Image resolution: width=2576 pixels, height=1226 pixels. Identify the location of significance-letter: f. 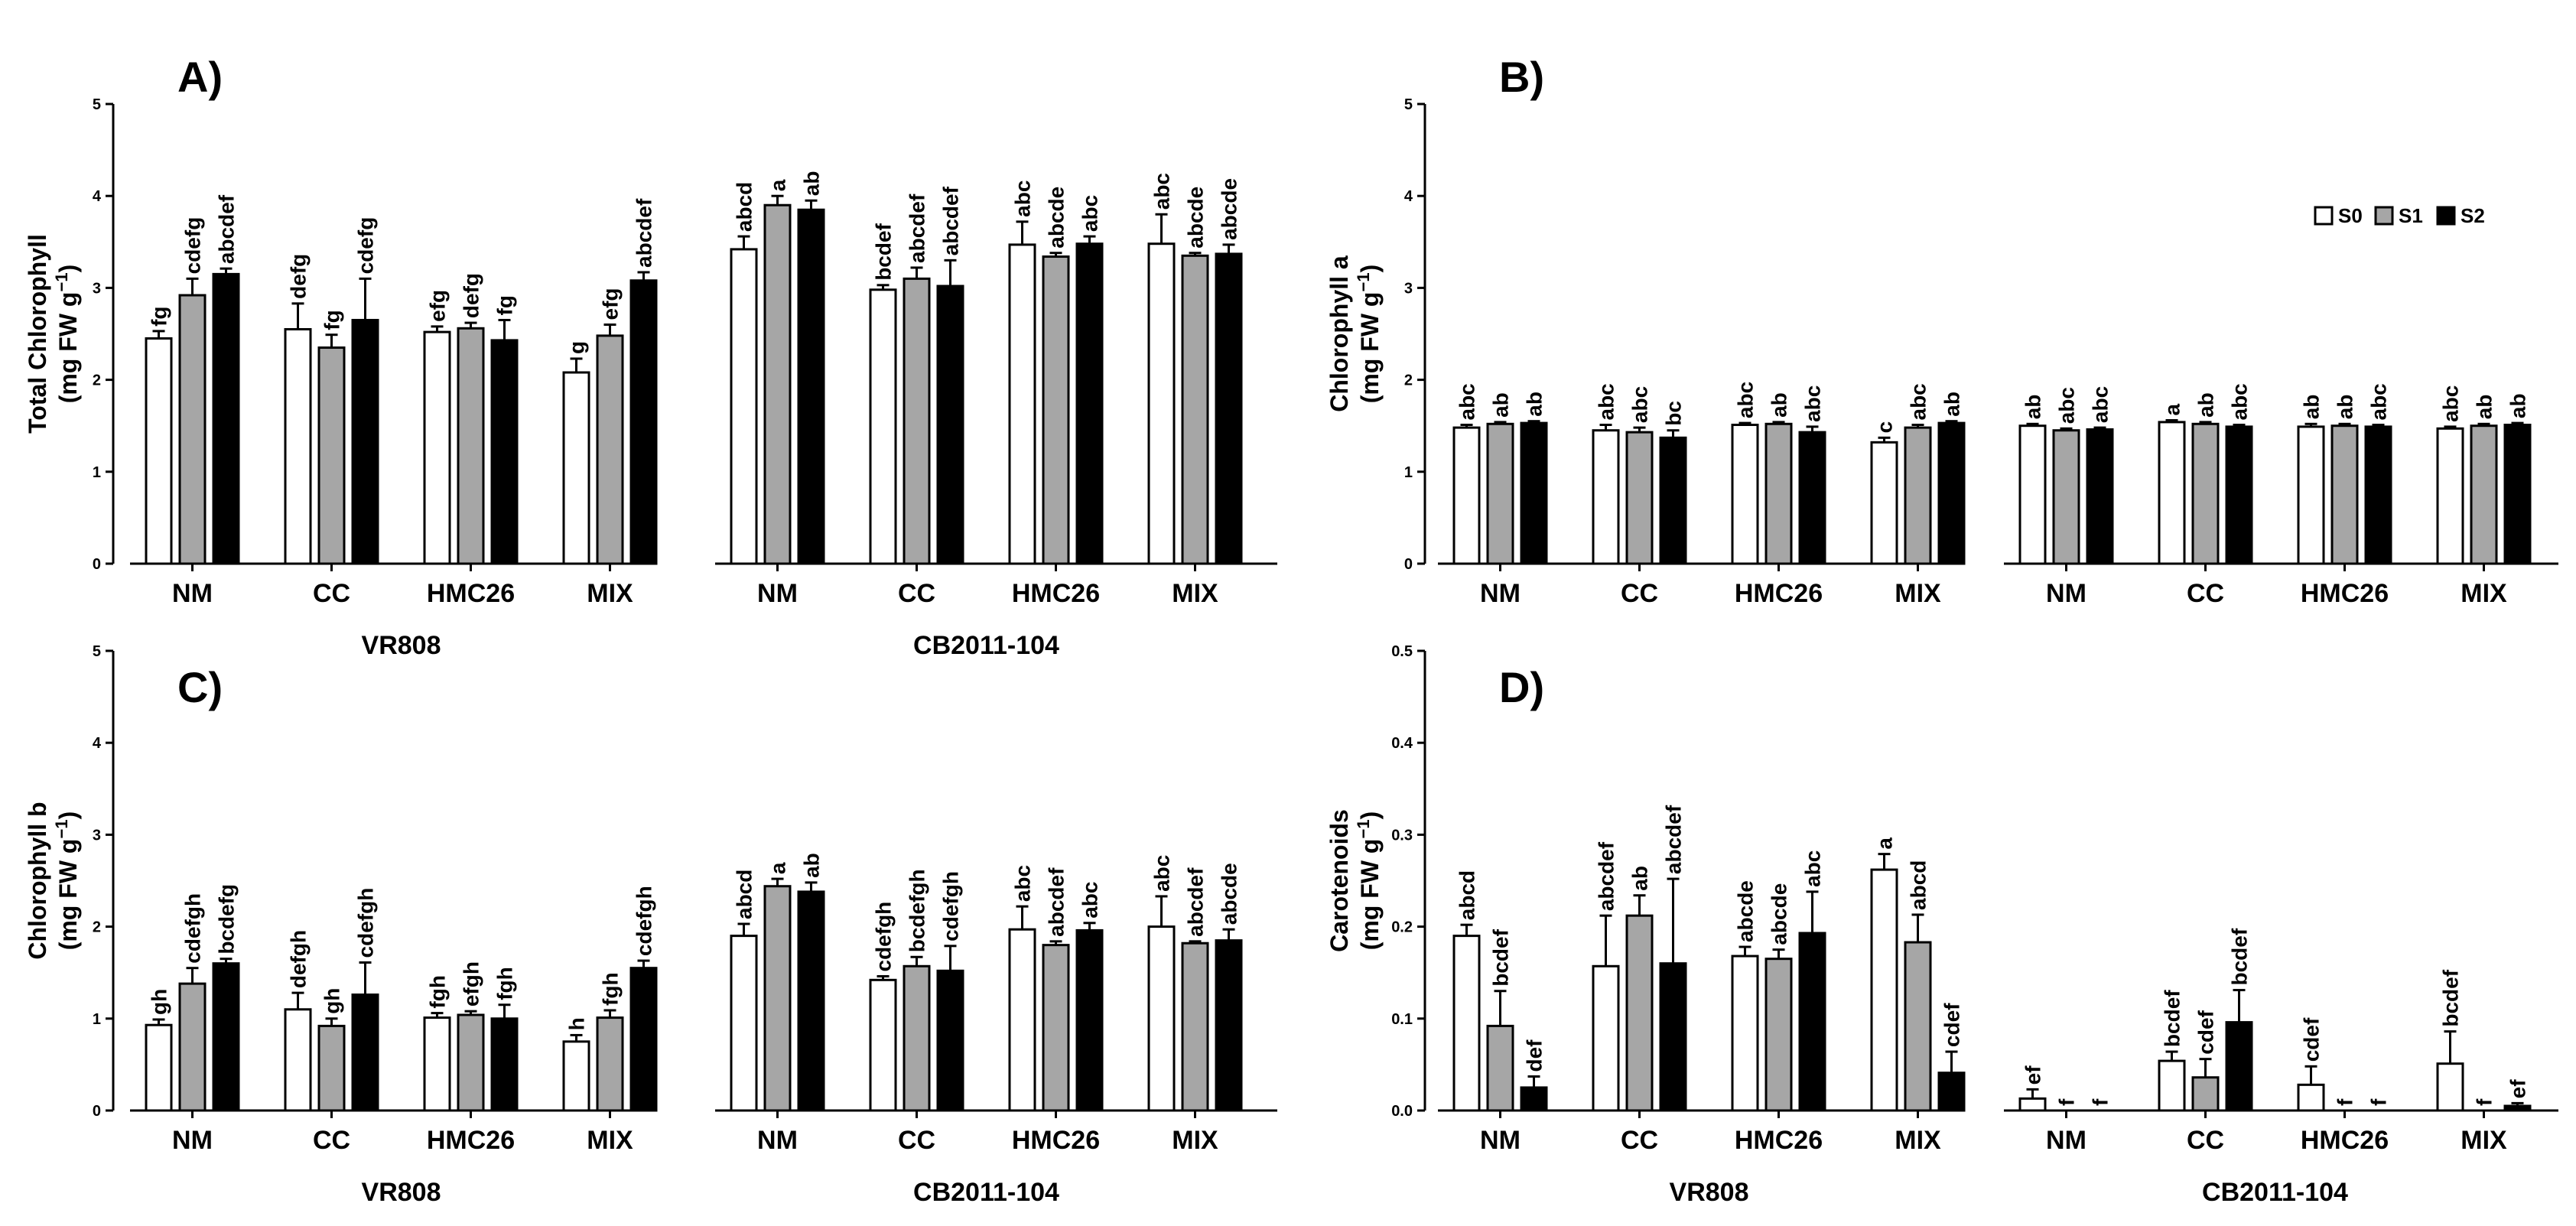
(2101, 1102).